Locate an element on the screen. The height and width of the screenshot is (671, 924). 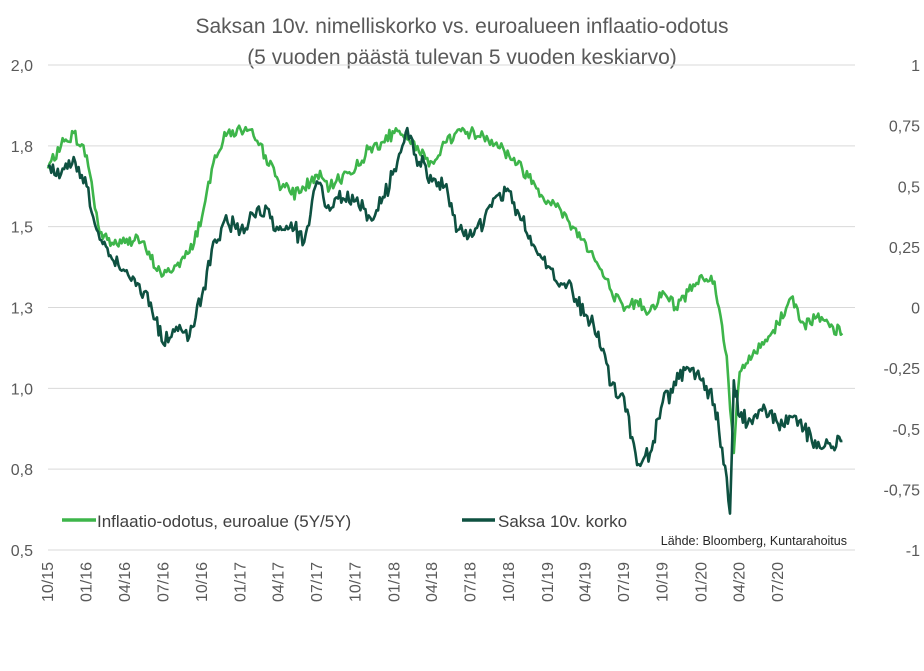
x-axis-tick-label: 07/17 is located at coordinates (317, 582).